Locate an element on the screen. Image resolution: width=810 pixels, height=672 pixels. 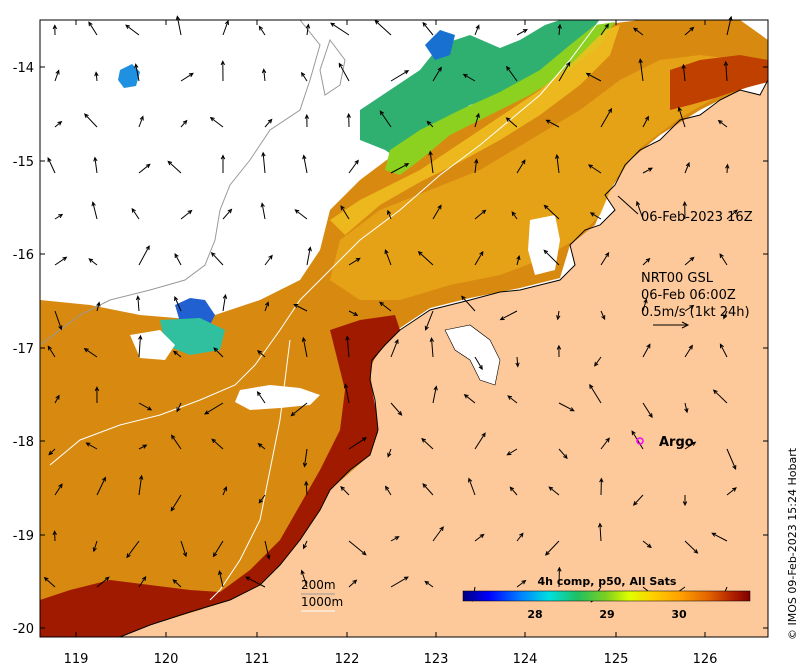
sst-cool-green is located at coordinates (500, 98).